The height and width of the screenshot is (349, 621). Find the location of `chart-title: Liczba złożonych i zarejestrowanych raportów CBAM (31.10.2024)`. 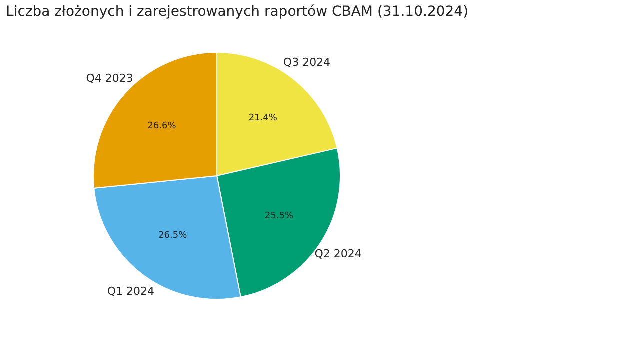

chart-title: Liczba złożonych i zarejestrowanych raportów CBAM (31.10.2024) is located at coordinates (237, 12).